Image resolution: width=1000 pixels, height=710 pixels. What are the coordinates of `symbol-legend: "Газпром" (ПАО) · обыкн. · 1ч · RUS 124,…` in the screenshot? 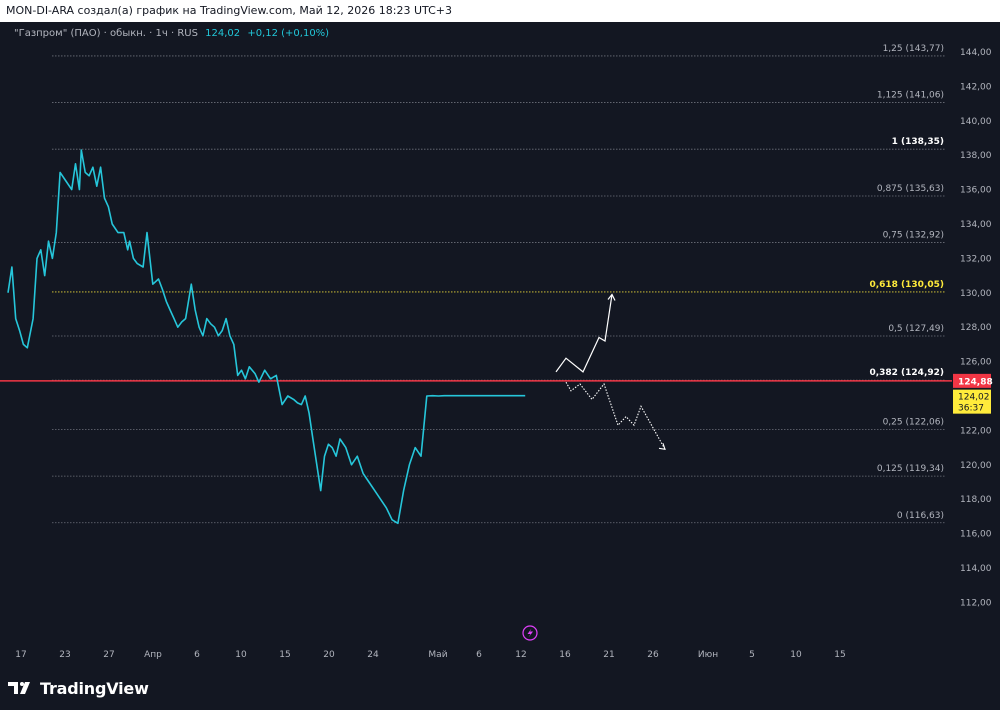 It's located at (171, 33).